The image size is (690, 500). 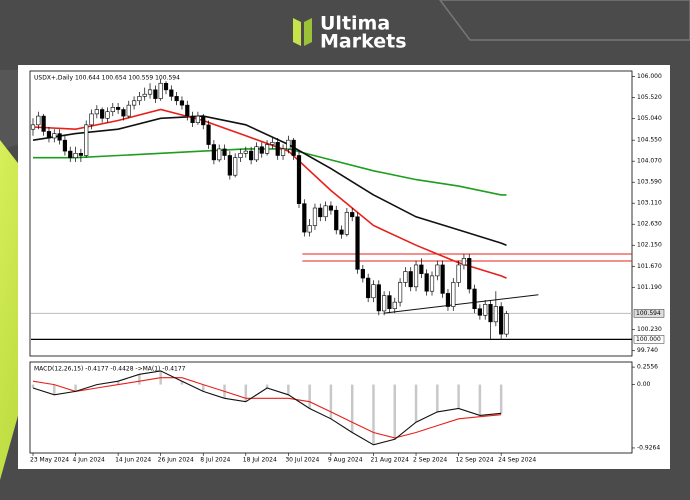 What do you see at coordinates (363, 42) in the screenshot?
I see `brand-line2: Markets` at bounding box center [363, 42].